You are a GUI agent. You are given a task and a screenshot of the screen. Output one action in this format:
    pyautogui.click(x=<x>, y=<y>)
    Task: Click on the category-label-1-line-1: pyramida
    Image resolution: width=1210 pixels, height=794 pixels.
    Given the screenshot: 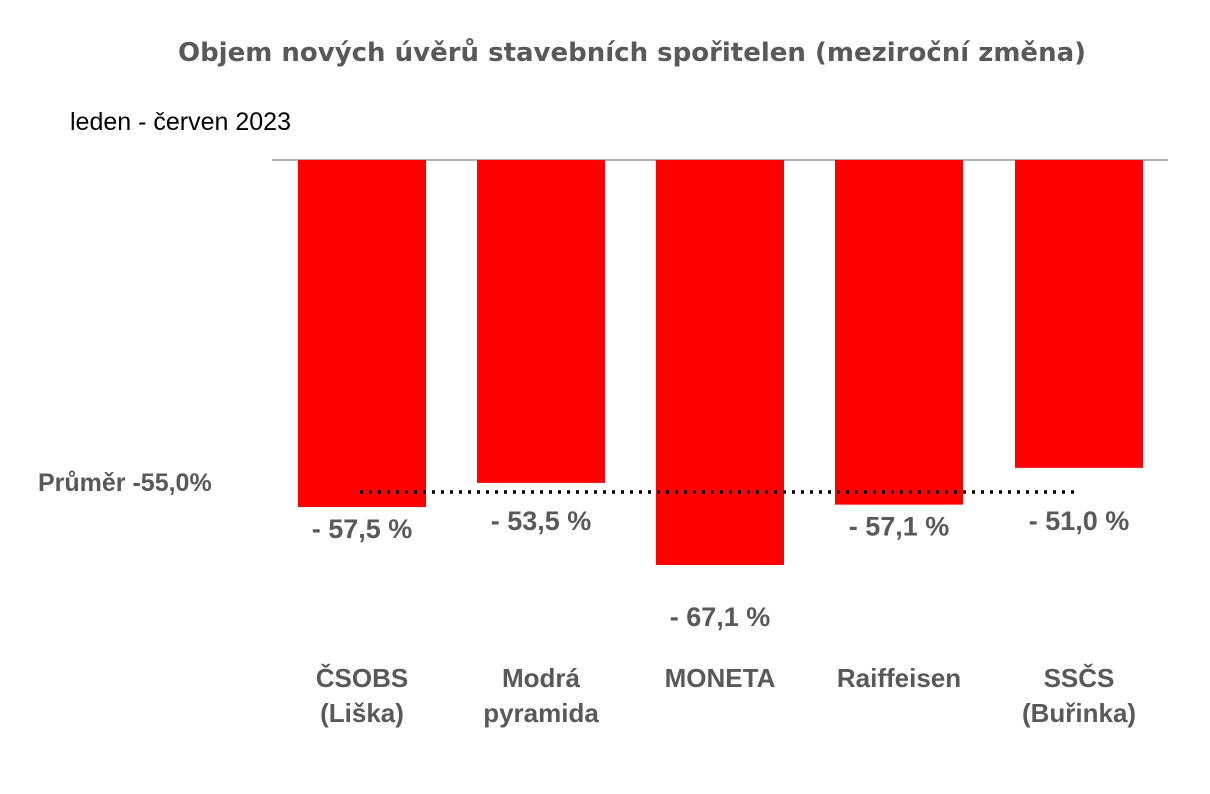 What is the action you would take?
    pyautogui.click(x=541, y=713)
    